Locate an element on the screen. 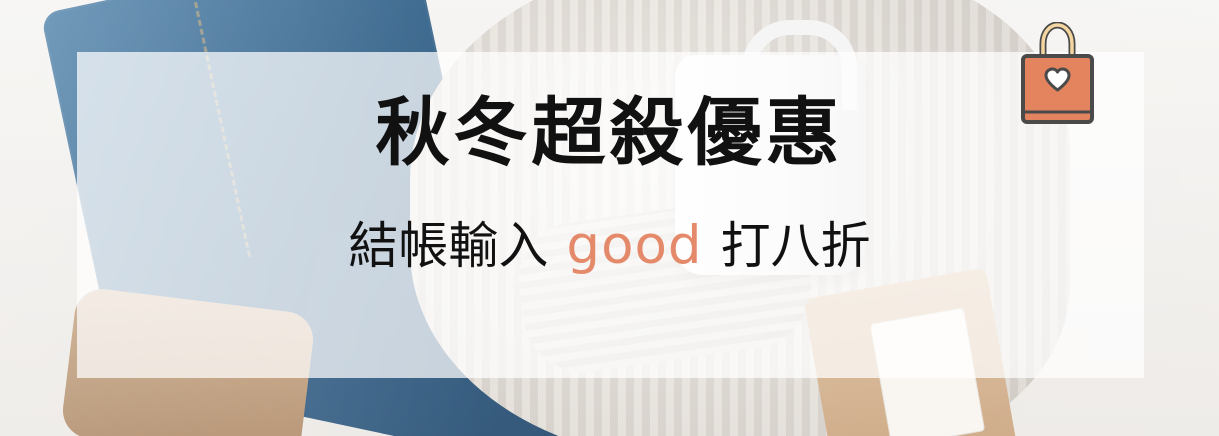 This screenshot has height=436, width=1219. discount-text: 打八折 is located at coordinates (795, 246).